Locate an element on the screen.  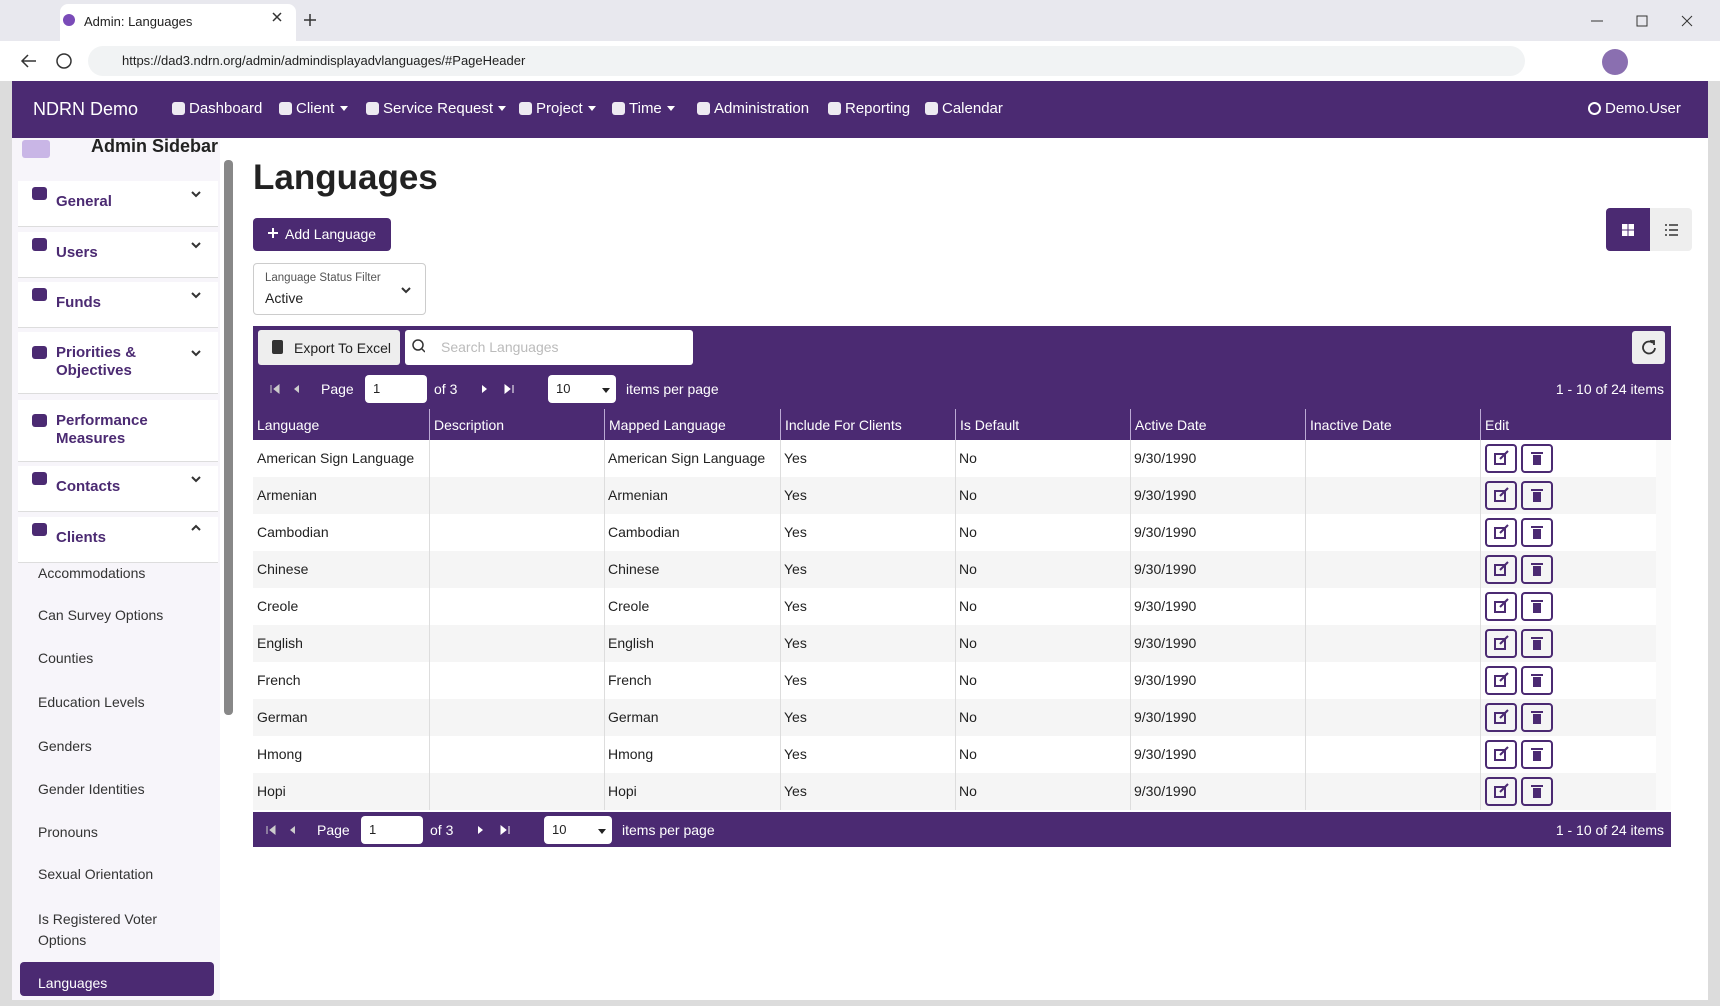
url-field is located at coordinates (806, 61).